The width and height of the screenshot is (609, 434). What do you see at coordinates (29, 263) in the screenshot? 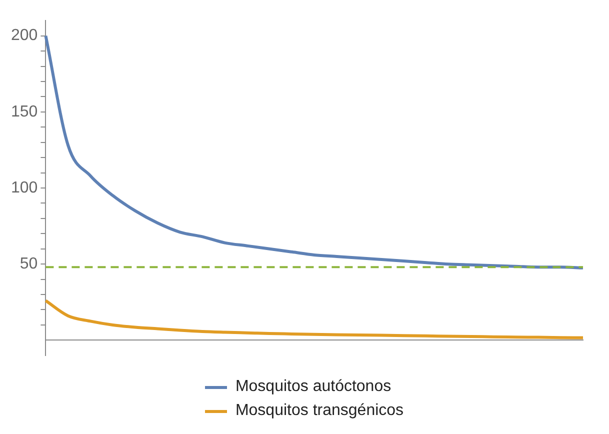
I see `y-tick-label: 50` at bounding box center [29, 263].